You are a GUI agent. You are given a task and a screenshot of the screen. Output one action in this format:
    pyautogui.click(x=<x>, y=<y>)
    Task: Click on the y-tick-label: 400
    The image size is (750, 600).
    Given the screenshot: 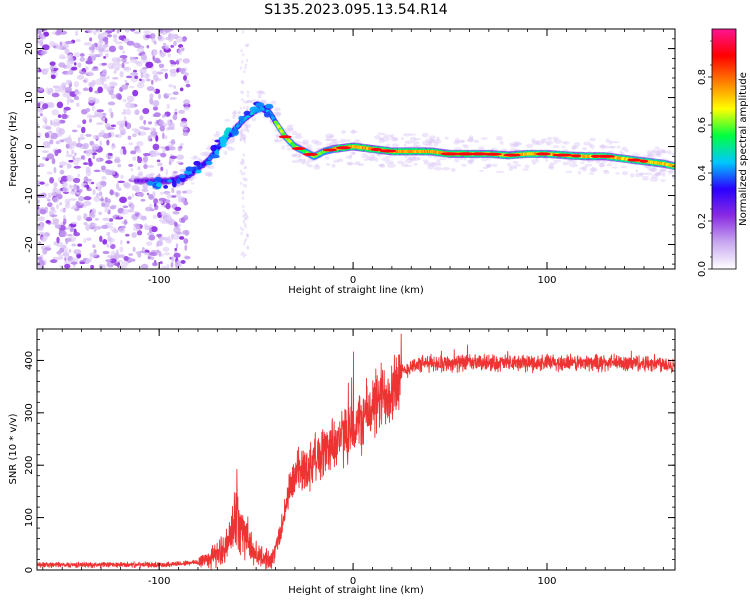 What is the action you would take?
    pyautogui.click(x=29, y=360)
    